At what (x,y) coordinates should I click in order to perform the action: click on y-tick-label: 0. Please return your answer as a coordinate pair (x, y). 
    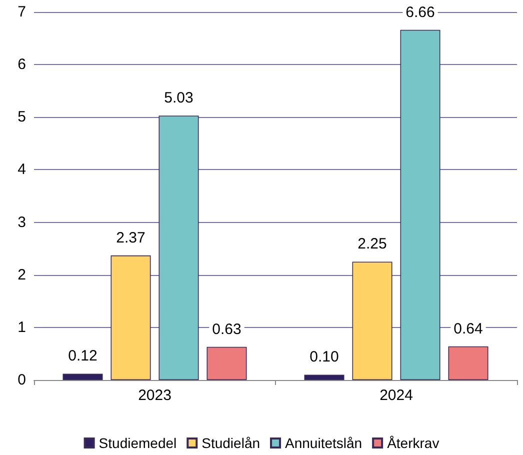
    Looking at the image, I should click on (22, 380).